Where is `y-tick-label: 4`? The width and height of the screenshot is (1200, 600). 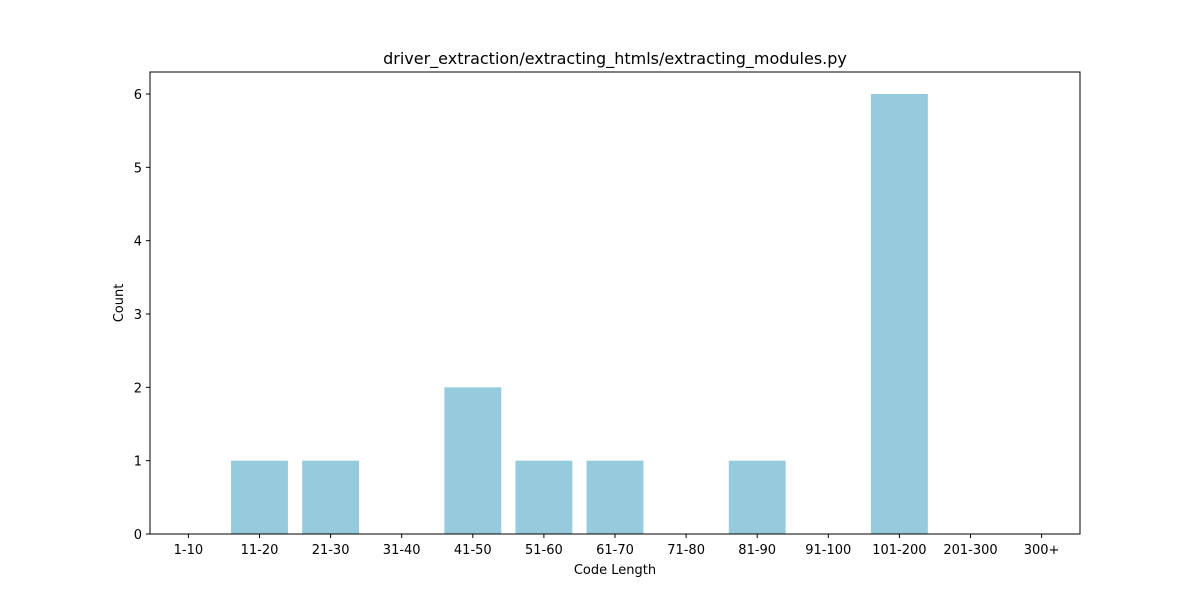
y-tick-label: 4 is located at coordinates (138, 242).